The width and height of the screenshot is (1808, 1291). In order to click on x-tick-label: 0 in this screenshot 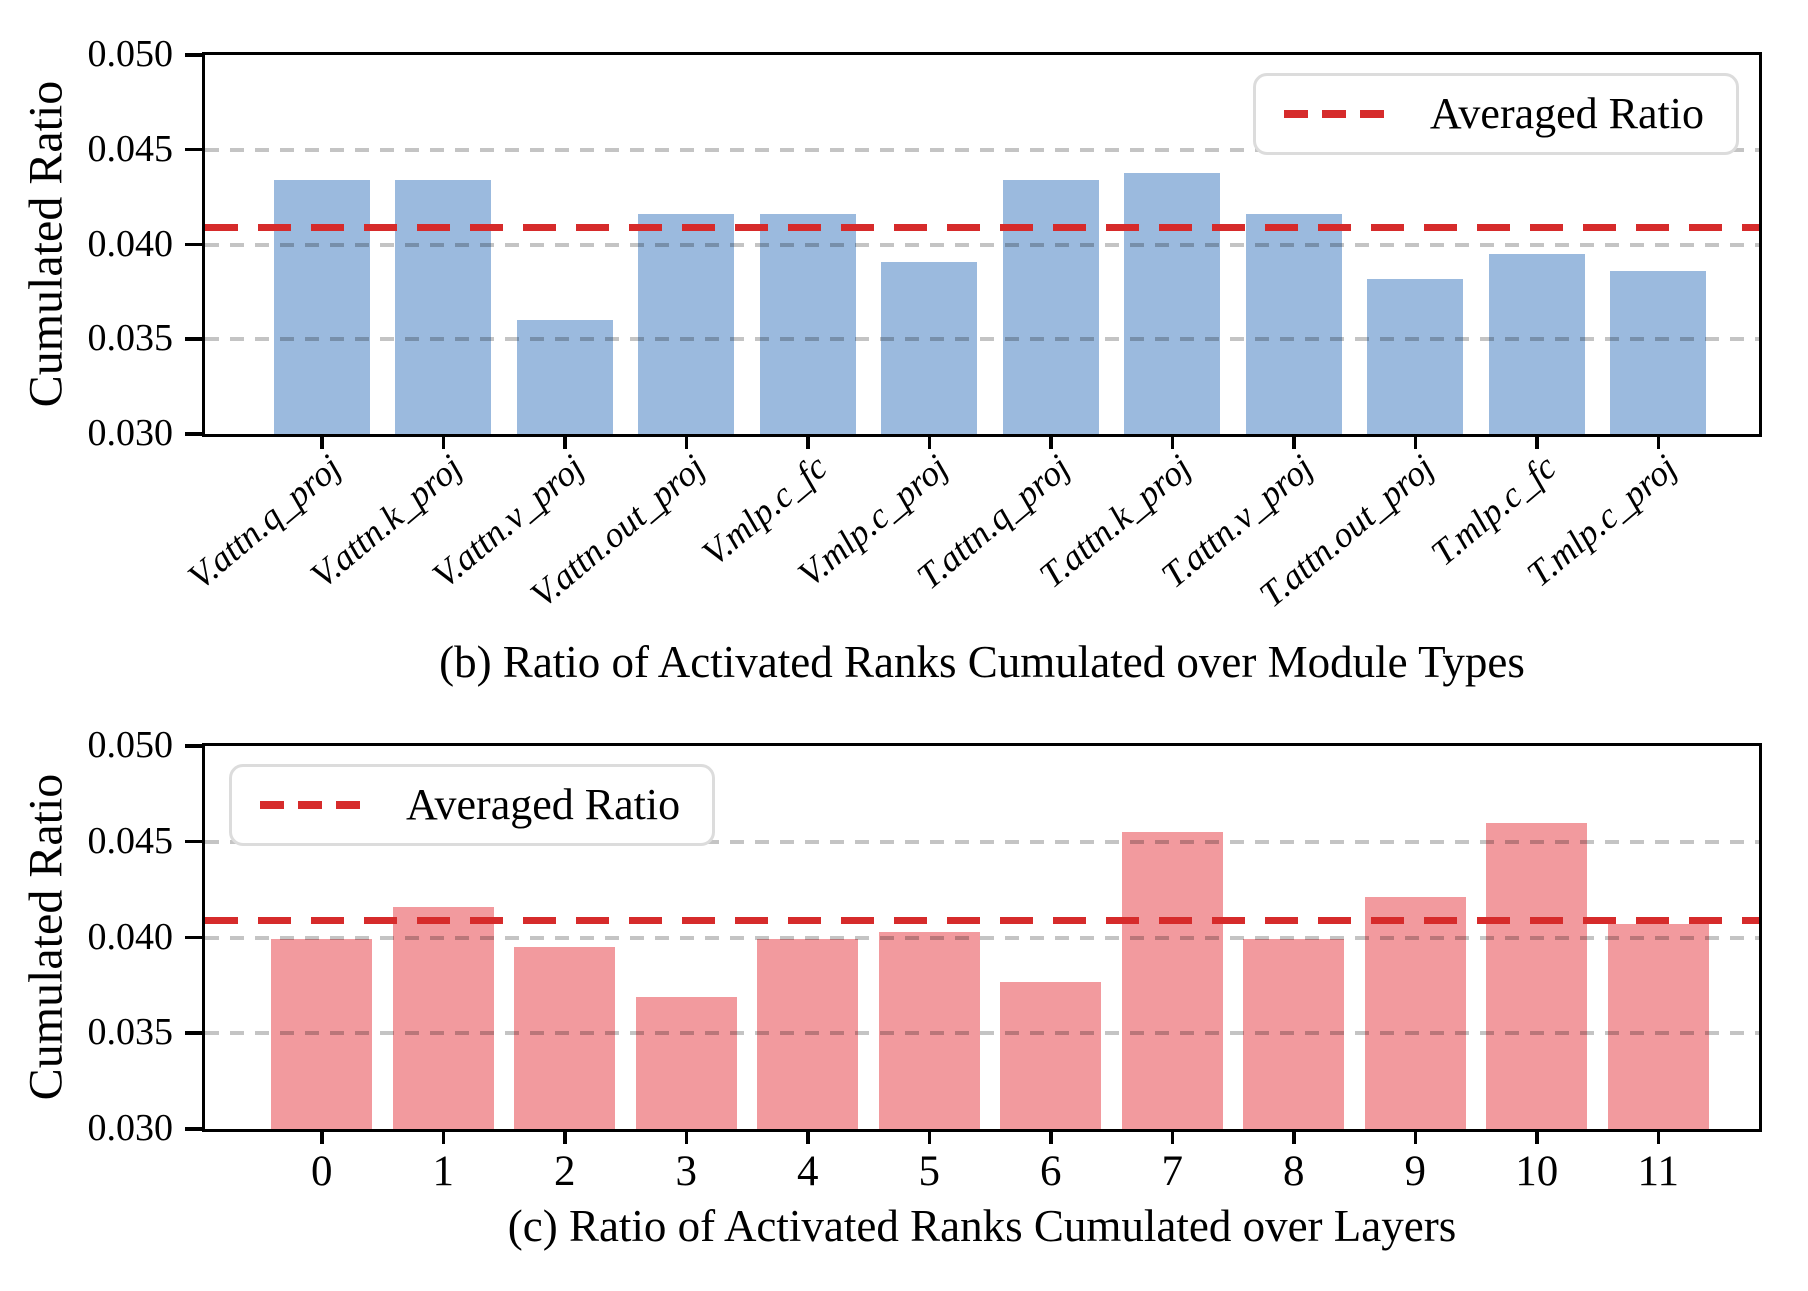, I will do `click(322, 1171)`.